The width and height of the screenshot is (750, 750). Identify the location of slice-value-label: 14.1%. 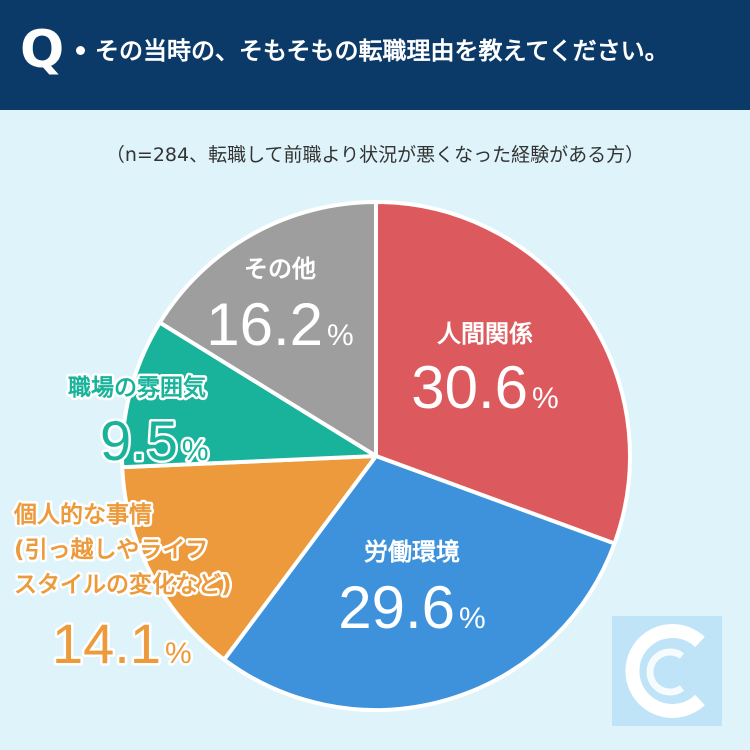
(122, 643).